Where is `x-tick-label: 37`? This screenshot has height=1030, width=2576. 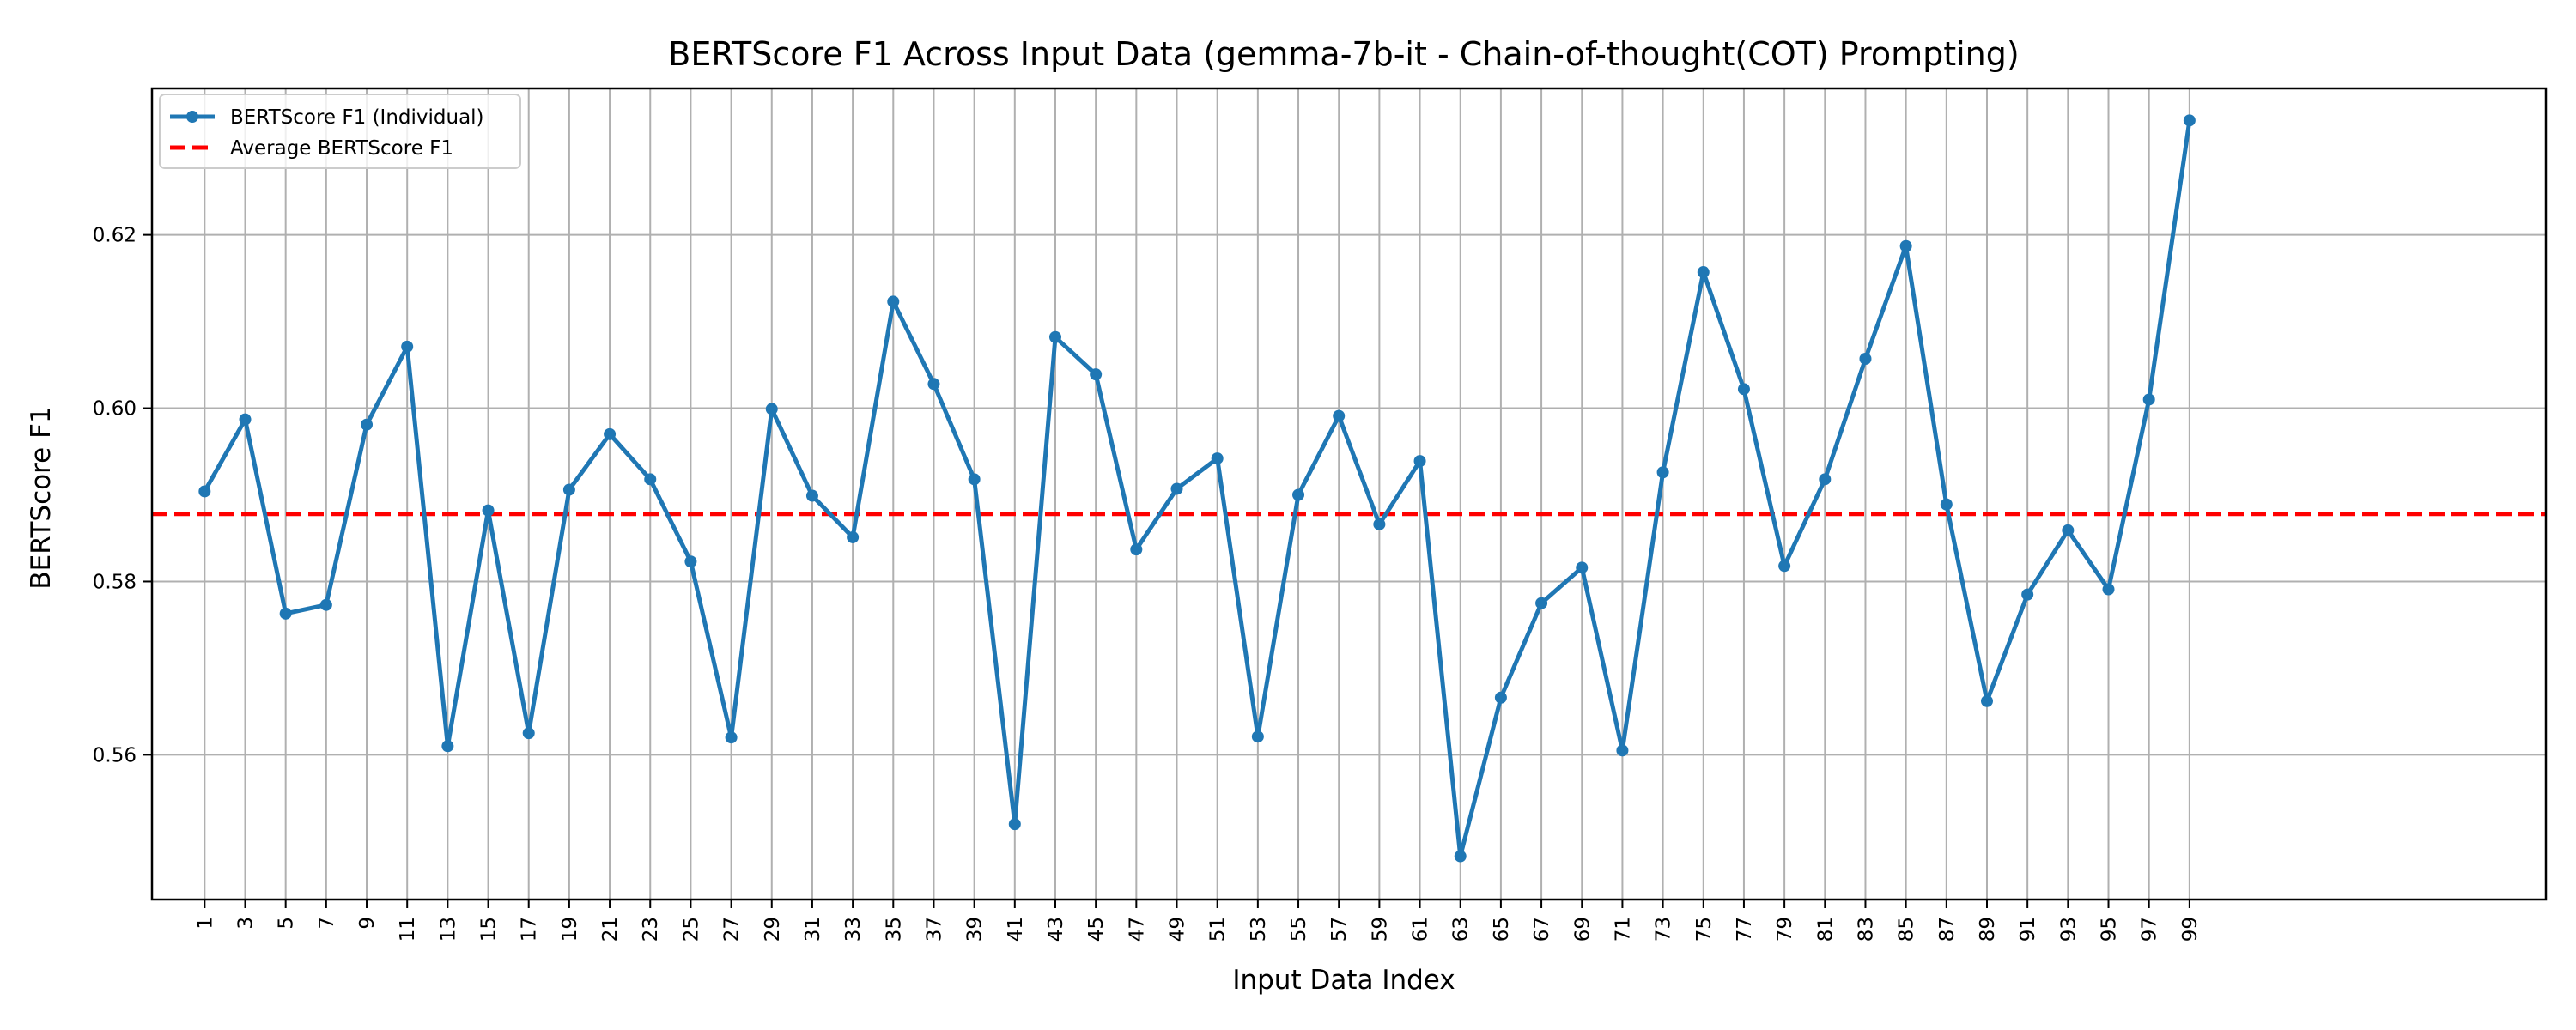 x-tick-label: 37 is located at coordinates (934, 929).